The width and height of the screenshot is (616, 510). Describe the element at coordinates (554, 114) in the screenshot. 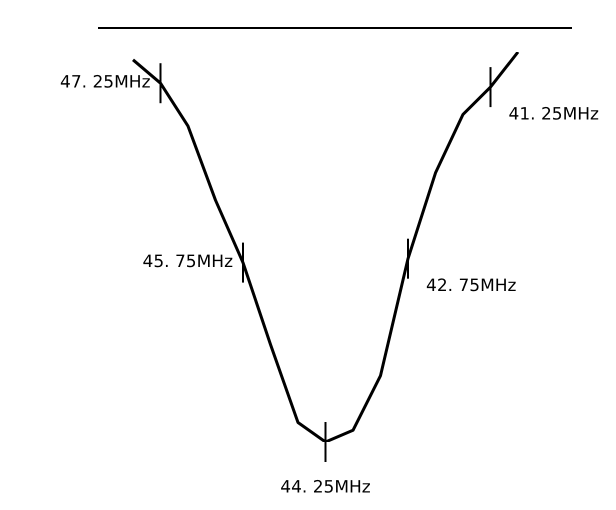

I see `annotation: 41. 25MHz` at that location.